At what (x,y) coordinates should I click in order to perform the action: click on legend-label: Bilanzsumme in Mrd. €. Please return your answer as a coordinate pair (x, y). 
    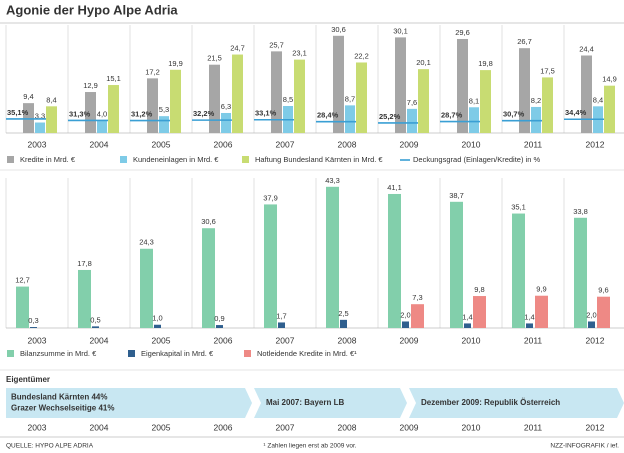
    Looking at the image, I should click on (58, 353).